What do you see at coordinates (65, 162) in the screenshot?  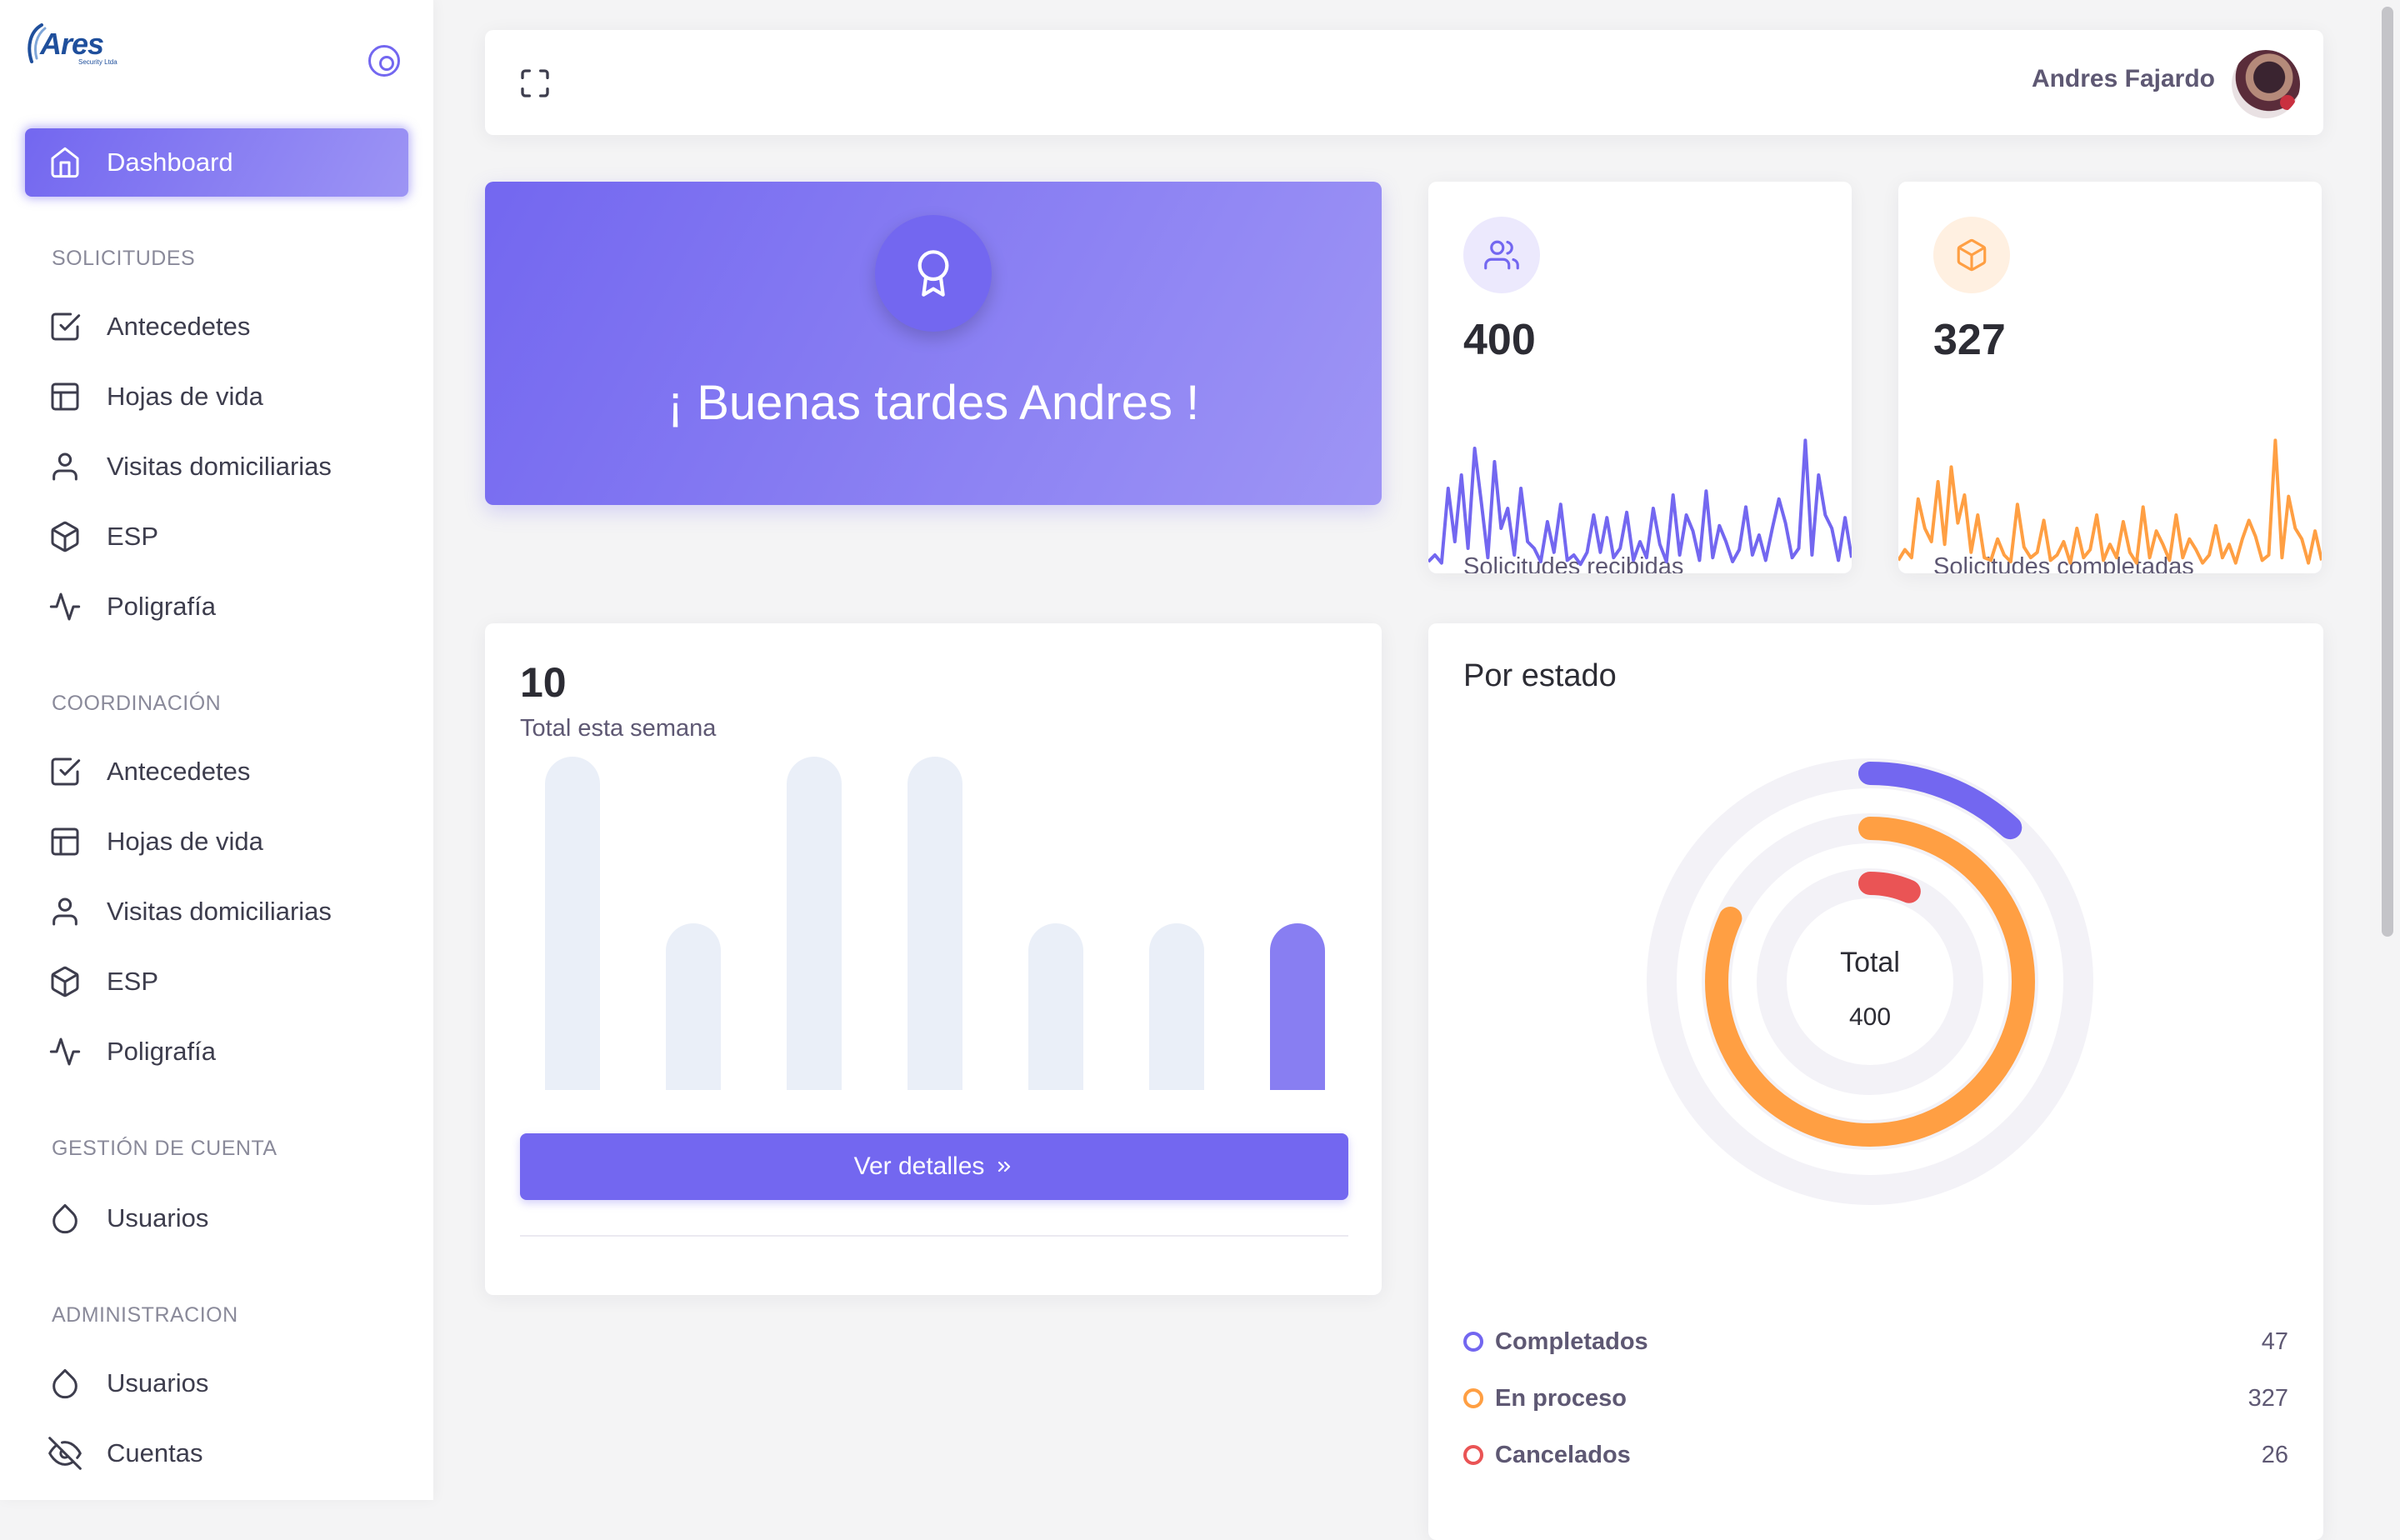 I see `home-icon` at bounding box center [65, 162].